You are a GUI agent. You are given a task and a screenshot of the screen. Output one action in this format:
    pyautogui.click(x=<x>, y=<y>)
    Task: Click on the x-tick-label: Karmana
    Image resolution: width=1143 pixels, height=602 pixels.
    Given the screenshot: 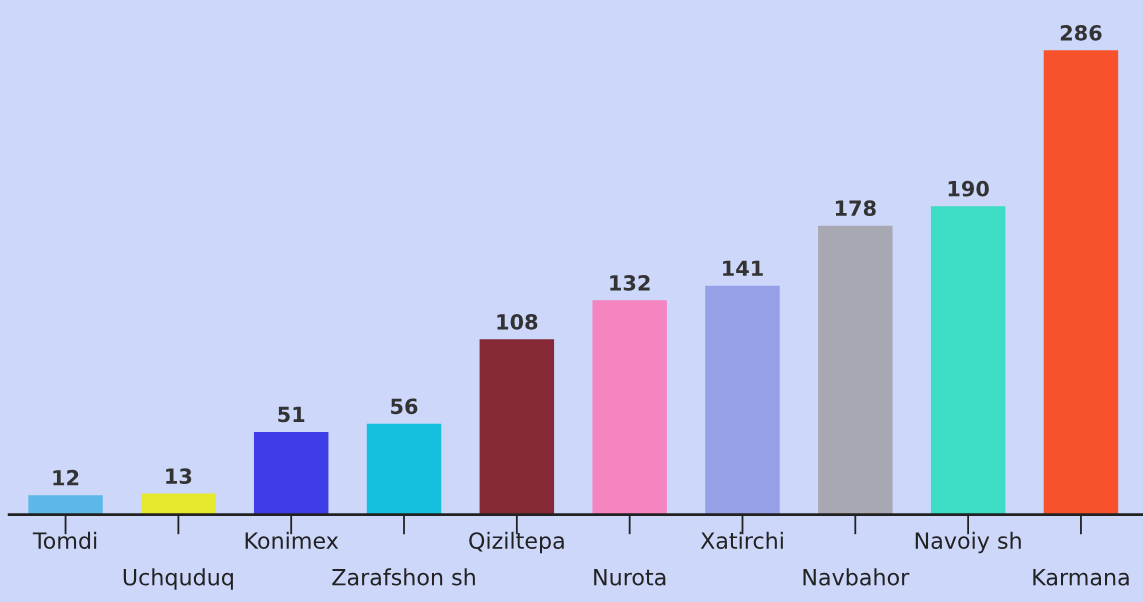 What is the action you would take?
    pyautogui.click(x=1081, y=577)
    